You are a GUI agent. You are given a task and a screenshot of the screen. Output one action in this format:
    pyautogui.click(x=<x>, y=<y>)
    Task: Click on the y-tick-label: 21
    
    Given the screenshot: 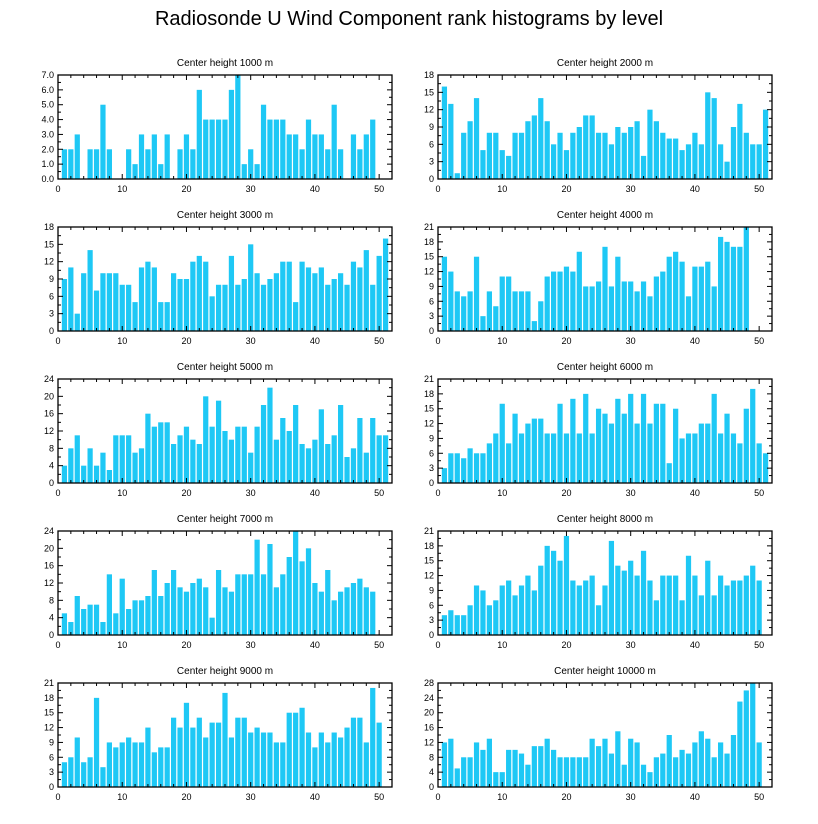 What is the action you would take?
    pyautogui.click(x=429, y=227)
    